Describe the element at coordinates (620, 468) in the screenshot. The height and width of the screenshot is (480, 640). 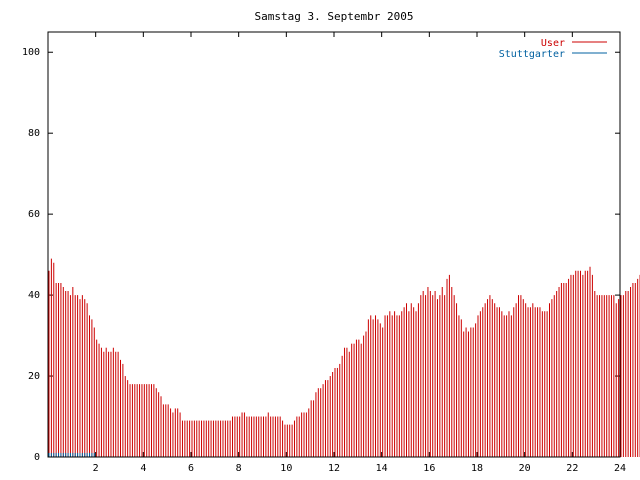
I see `x-tick-label: 24` at that location.